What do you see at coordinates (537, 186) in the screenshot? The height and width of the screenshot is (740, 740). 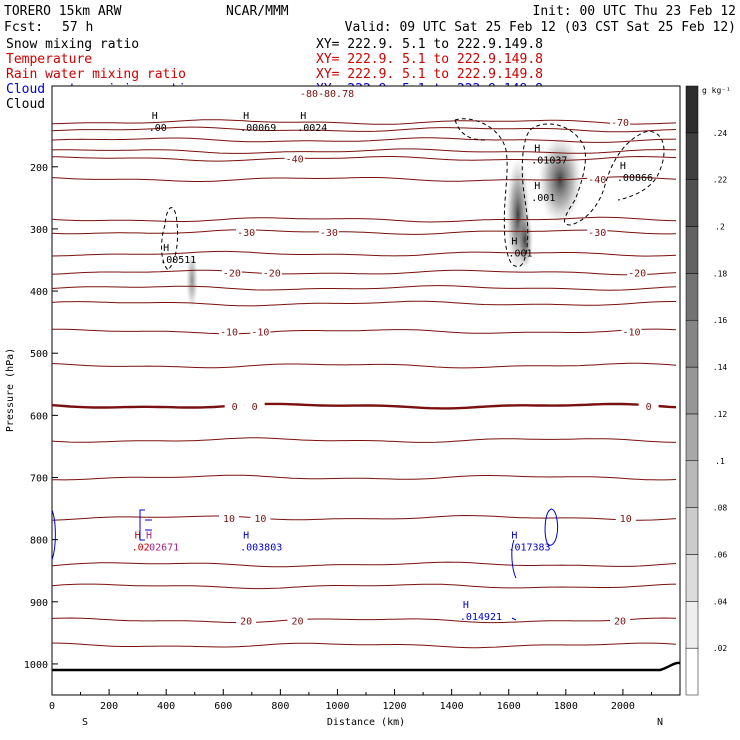 I see `maximum-h-6: H` at bounding box center [537, 186].